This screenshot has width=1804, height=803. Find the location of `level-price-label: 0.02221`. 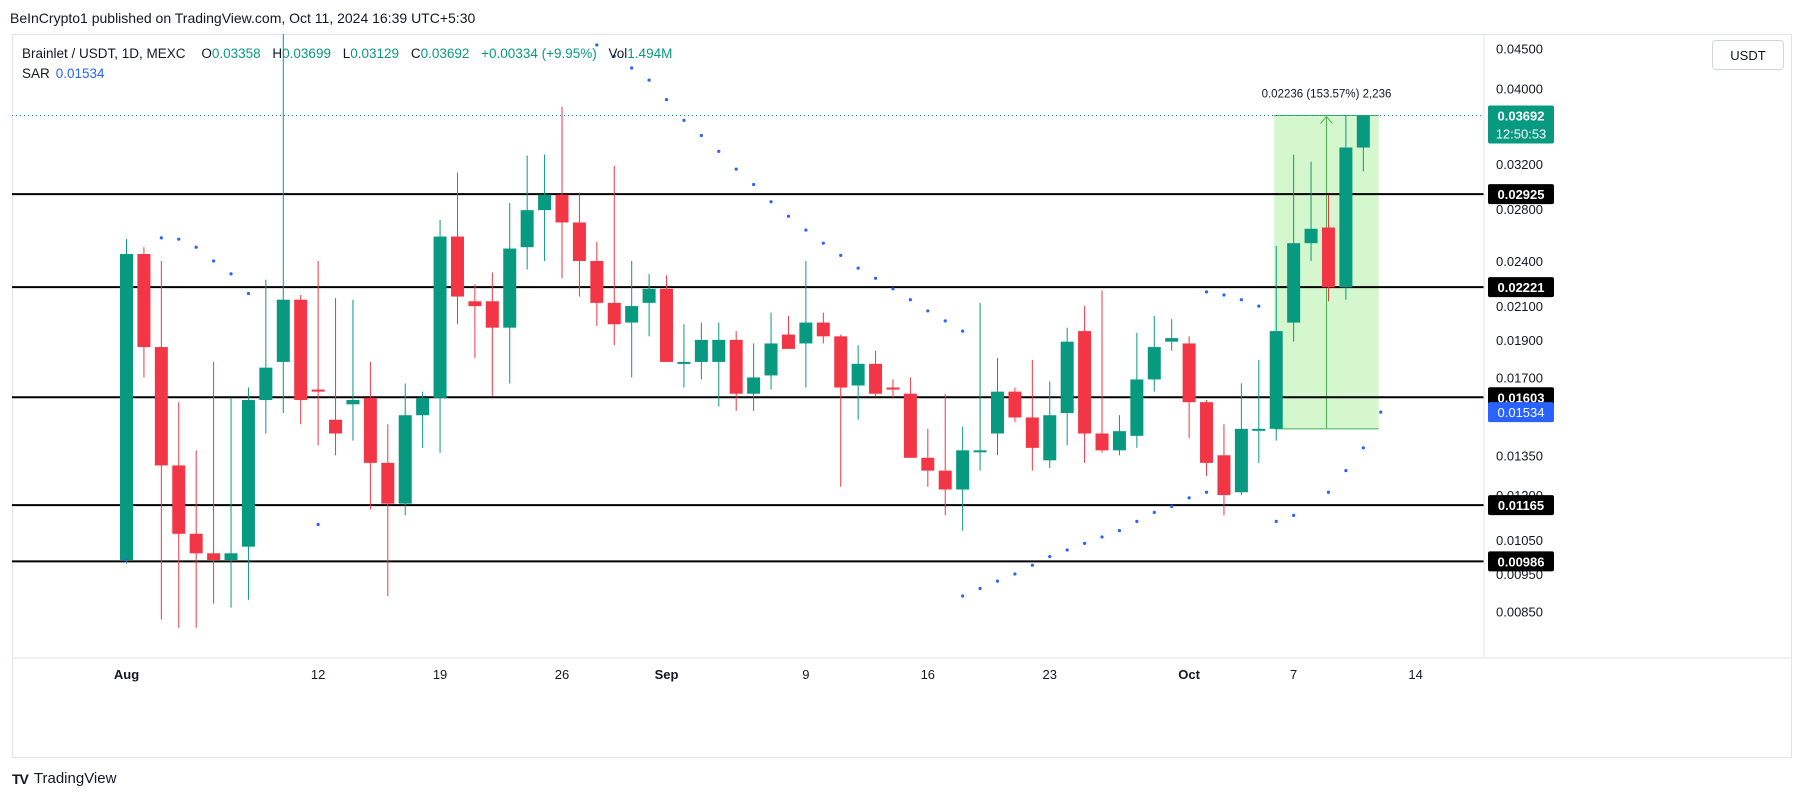

level-price-label: 0.02221 is located at coordinates (1521, 287).